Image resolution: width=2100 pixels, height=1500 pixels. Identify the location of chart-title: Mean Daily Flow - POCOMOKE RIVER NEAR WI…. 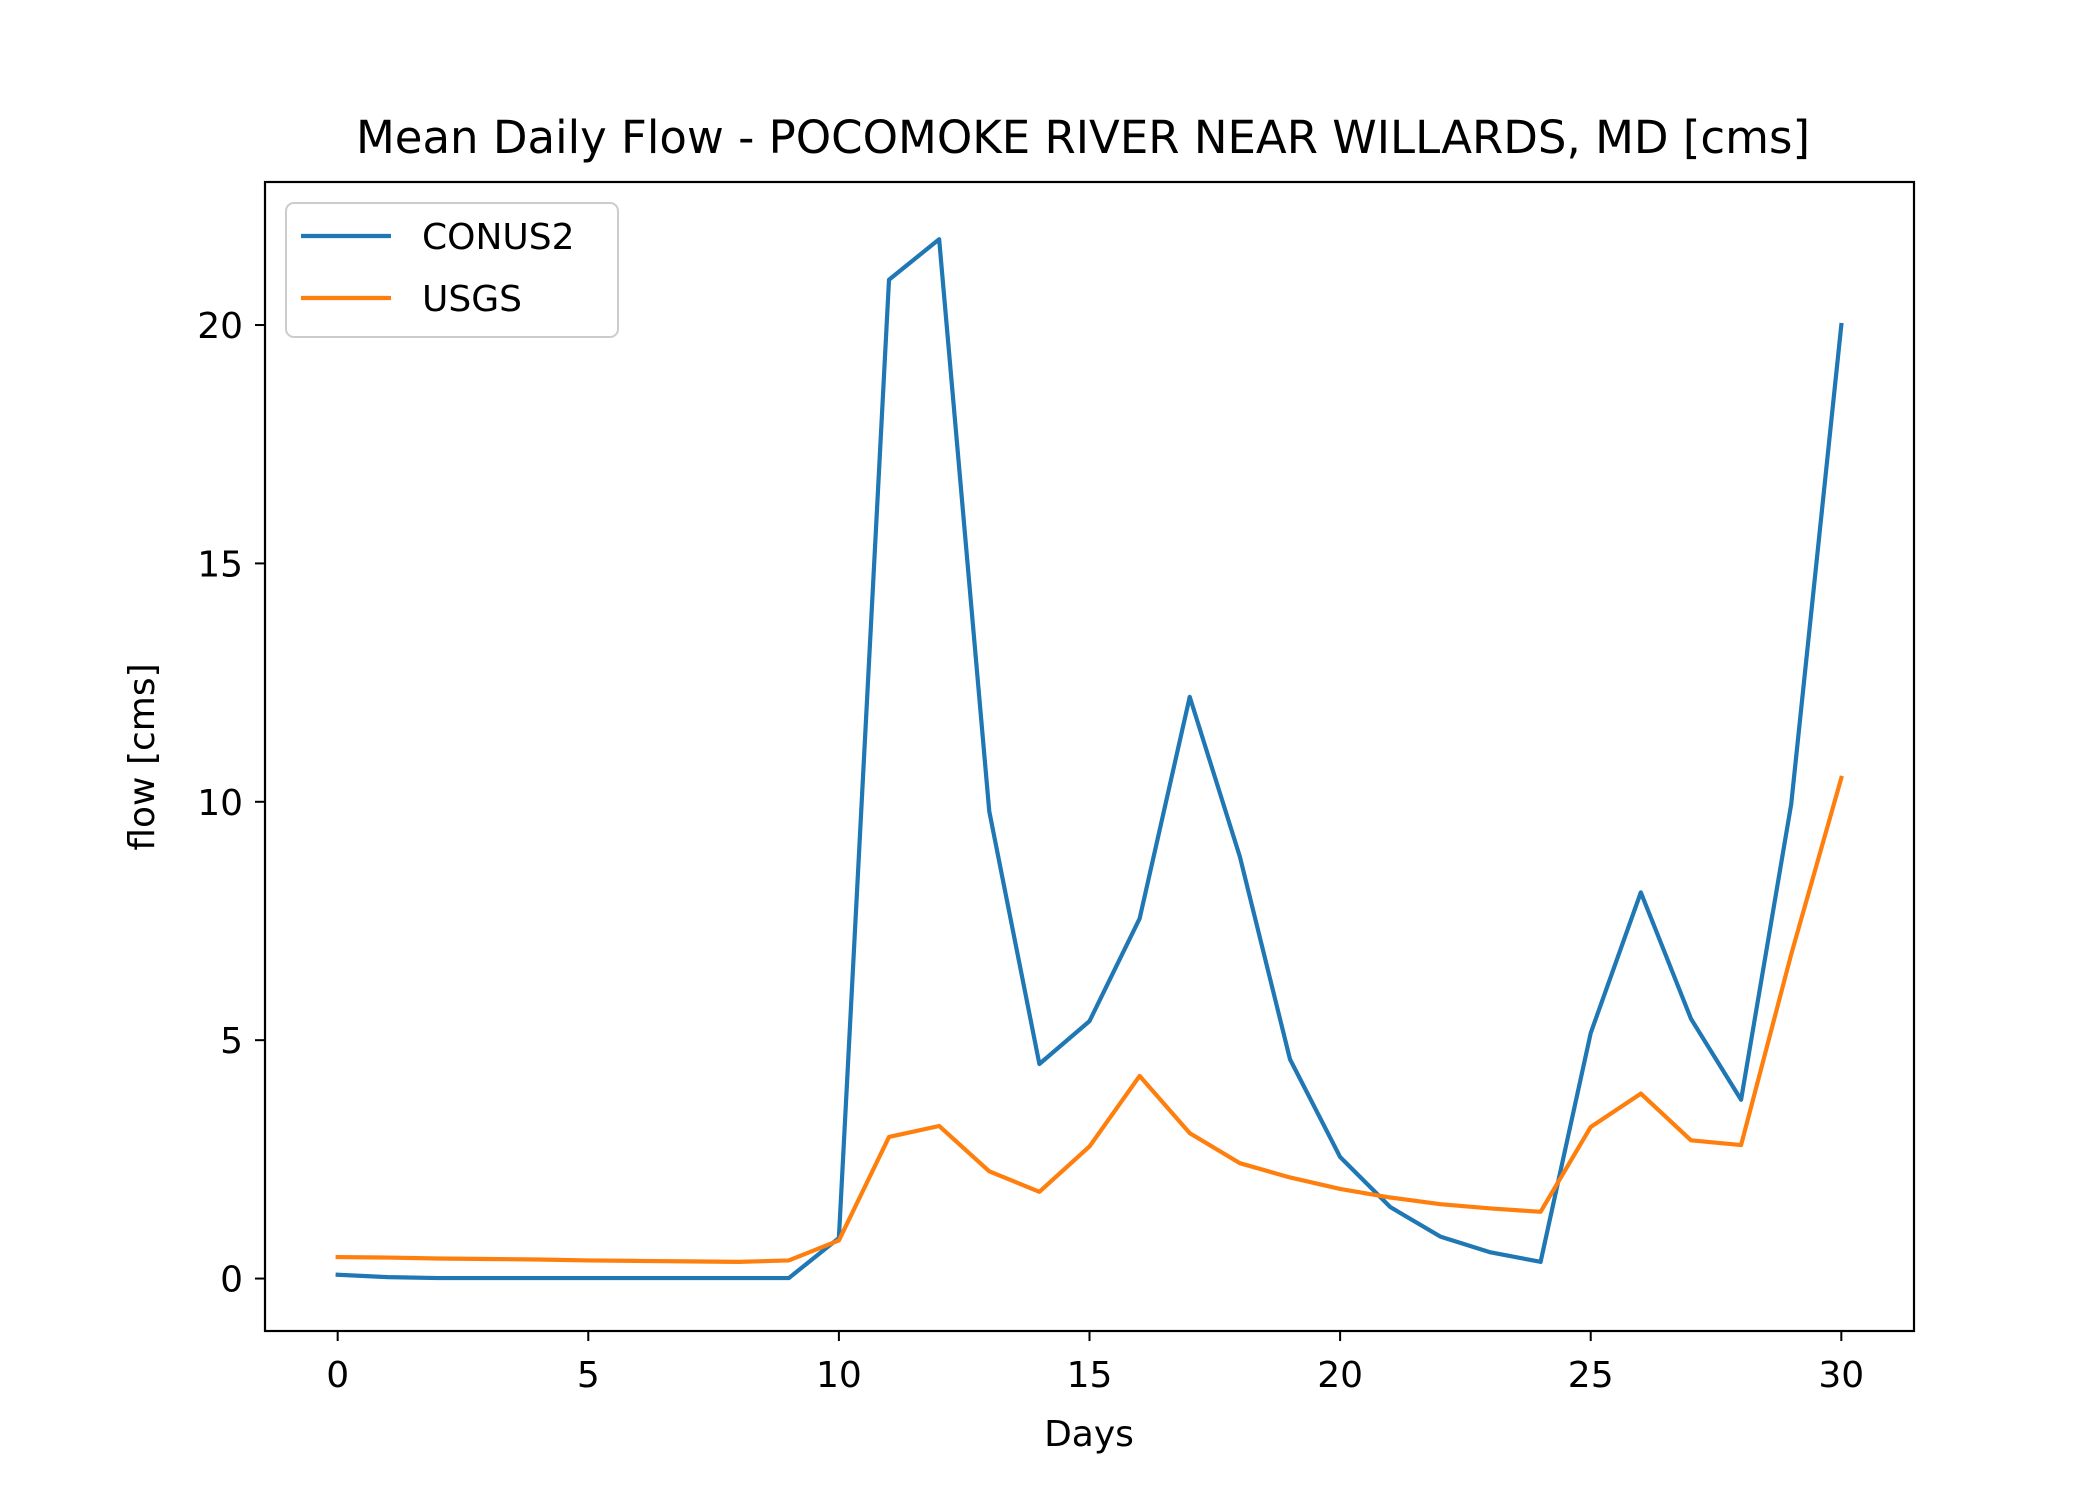
(1083, 137).